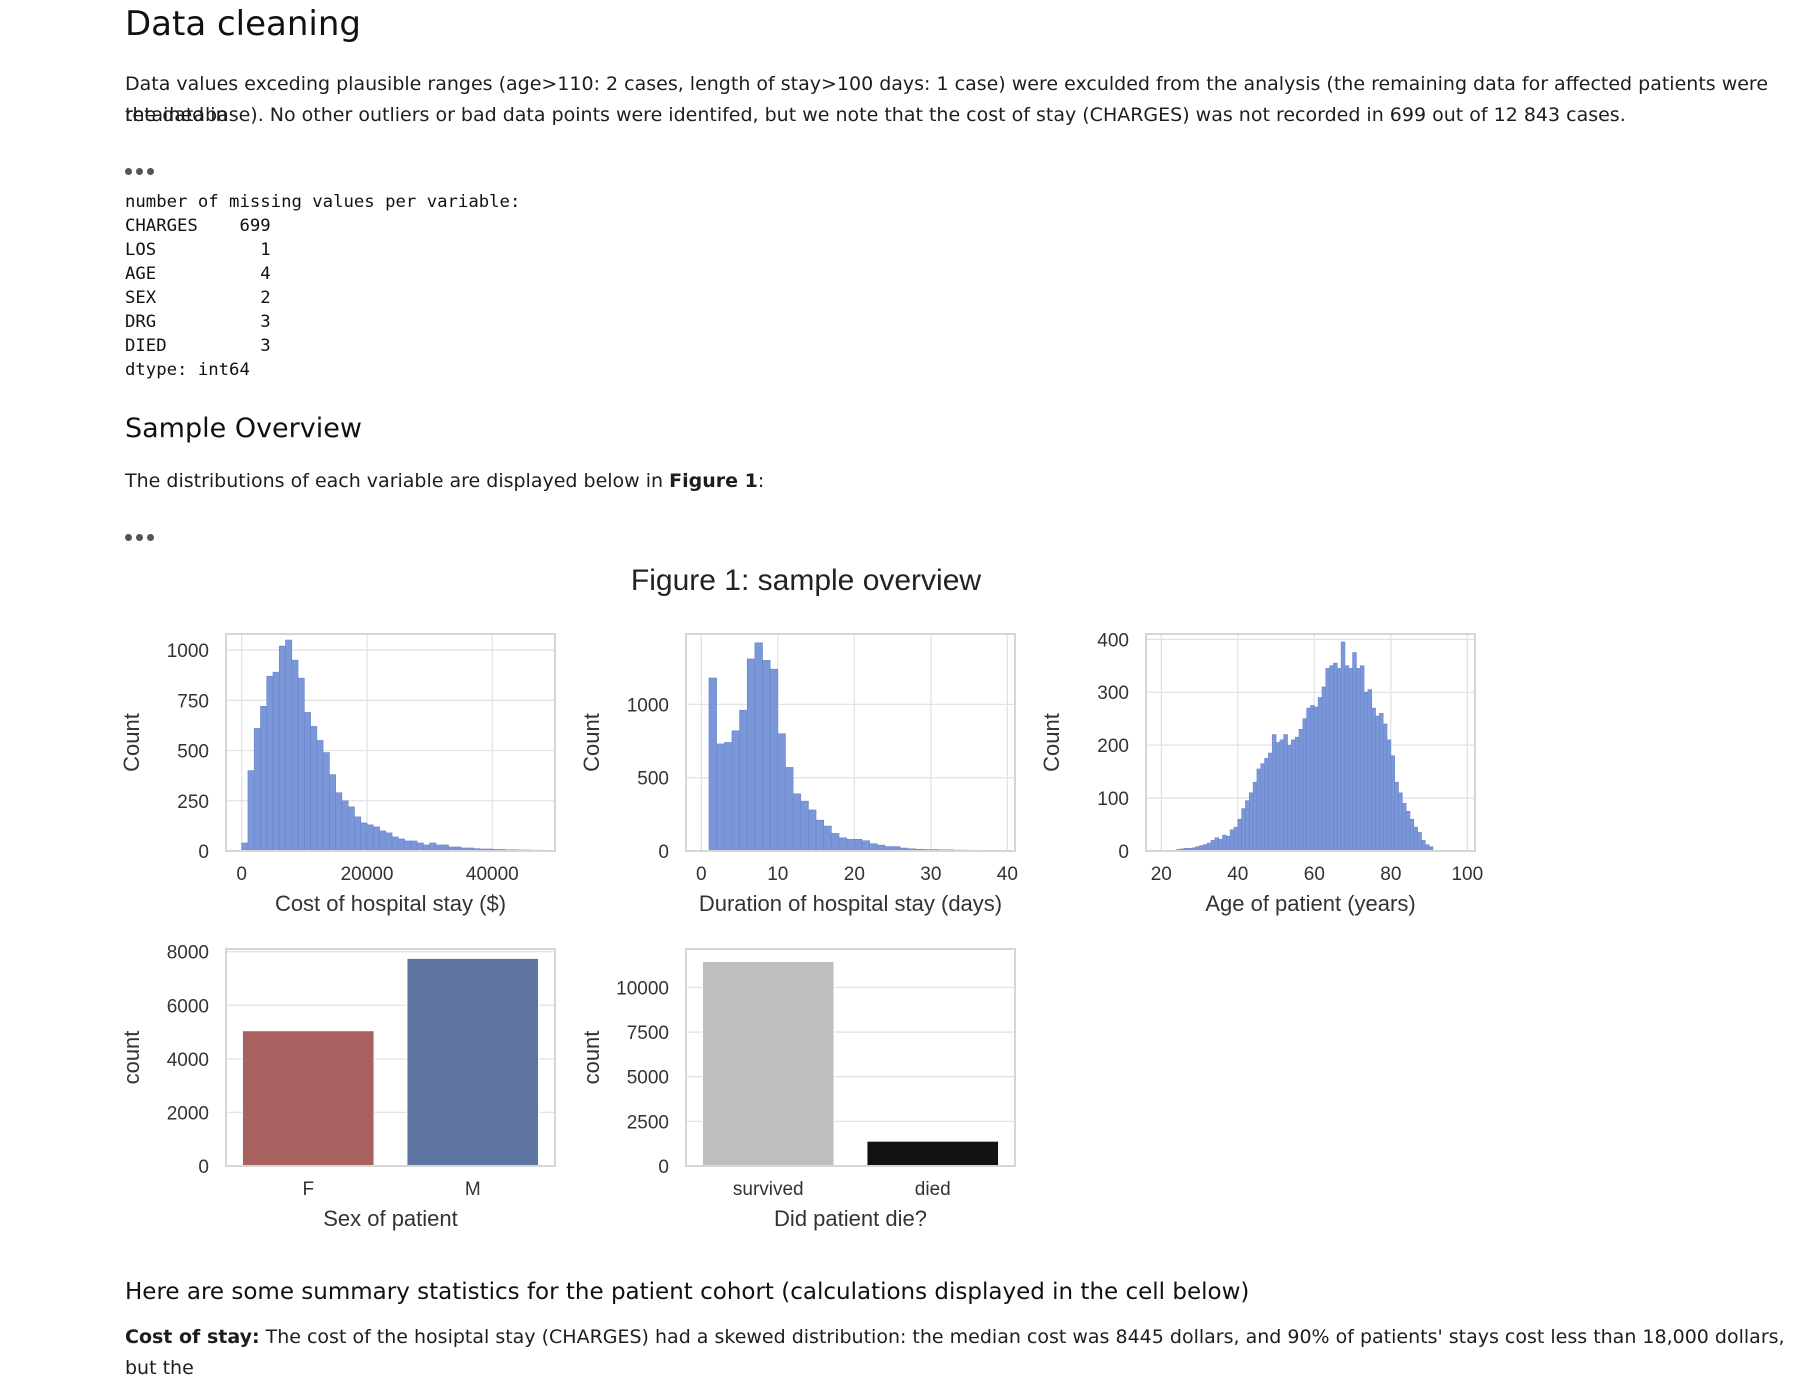 The width and height of the screenshot is (1820, 1384). Describe the element at coordinates (933, 1189) in the screenshot. I see `x-tick-label: died` at that location.